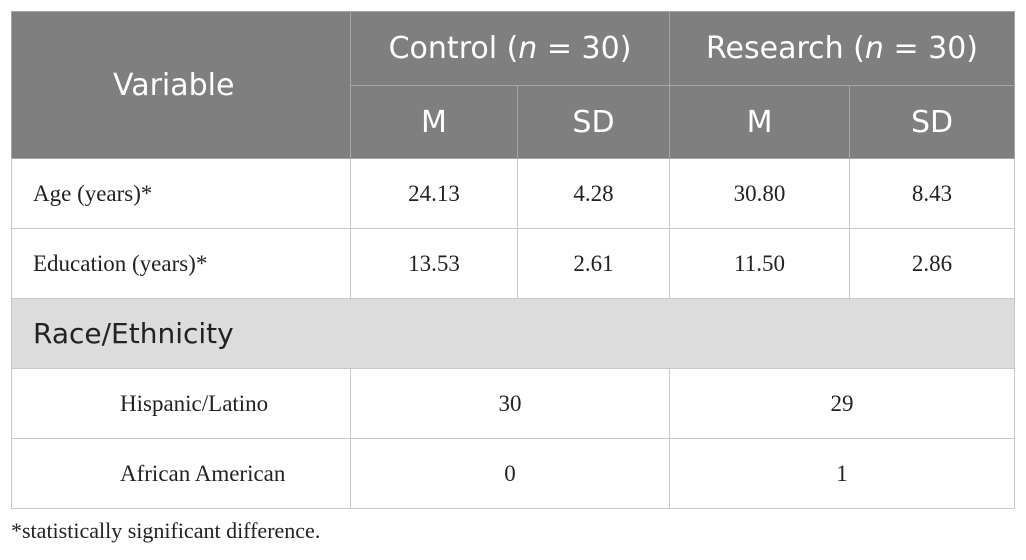 This screenshot has width=1026, height=560. I want to click on value-cell: 29, so click(842, 403).